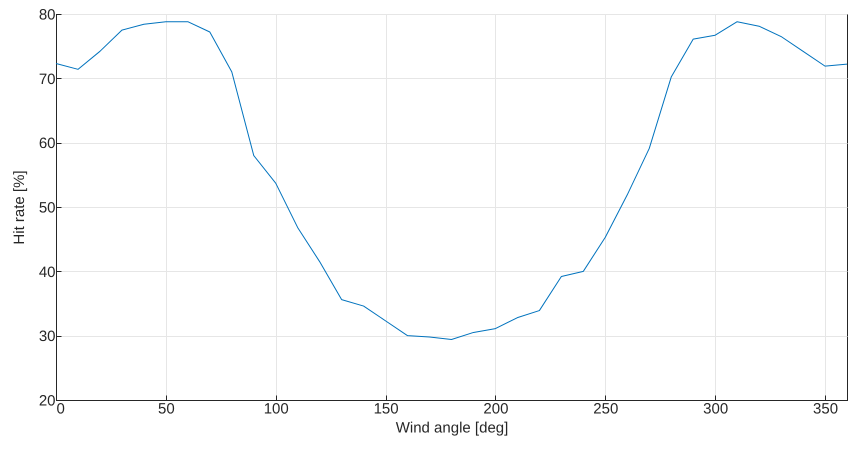  I want to click on x-tick-label: 300, so click(715, 409).